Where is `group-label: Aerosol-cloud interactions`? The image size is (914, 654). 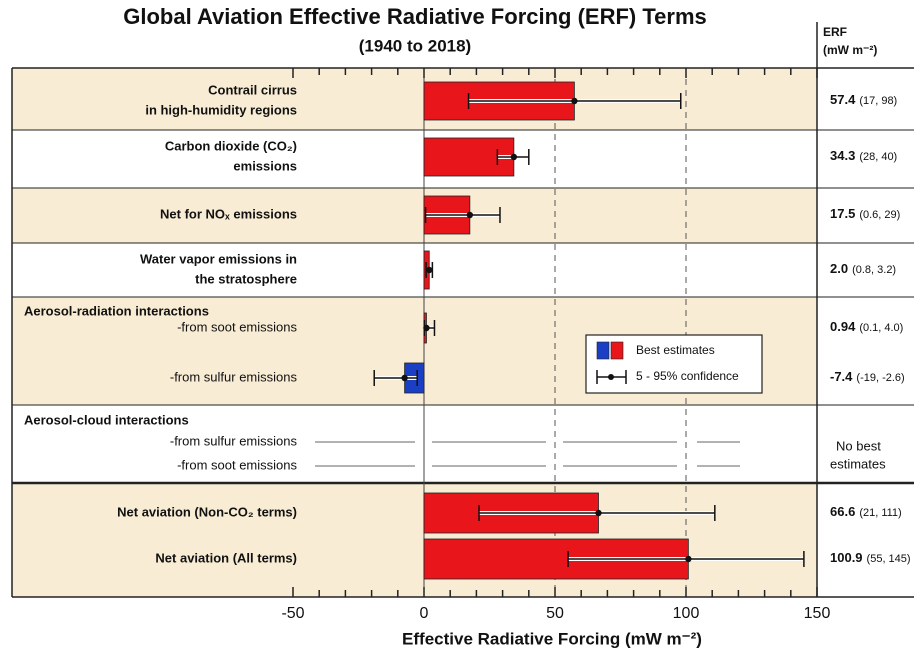 group-label: Aerosol-cloud interactions is located at coordinates (106, 419).